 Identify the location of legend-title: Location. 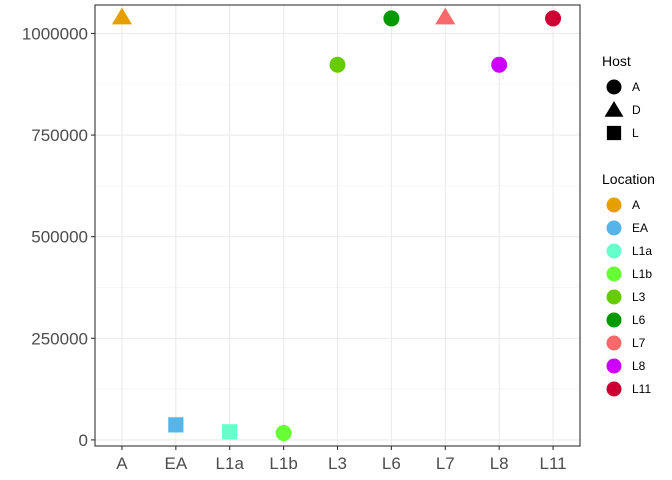
(628, 179).